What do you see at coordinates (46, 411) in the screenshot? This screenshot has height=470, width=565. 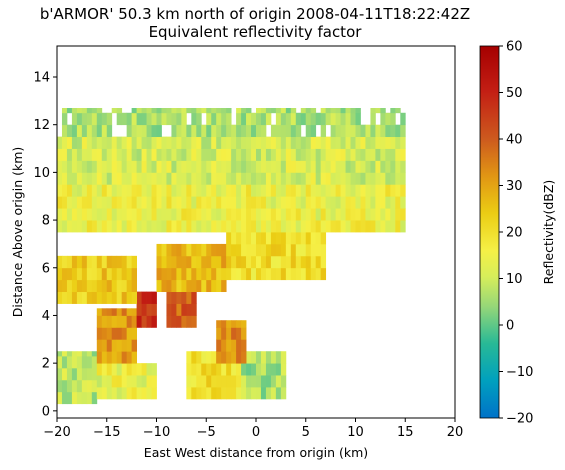 I see `y-tick-label: 0` at bounding box center [46, 411].